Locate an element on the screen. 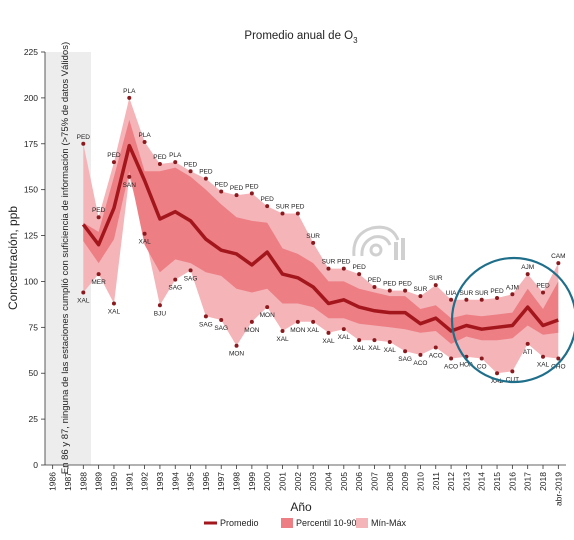  y-tick-label: 175 is located at coordinates (31, 144).